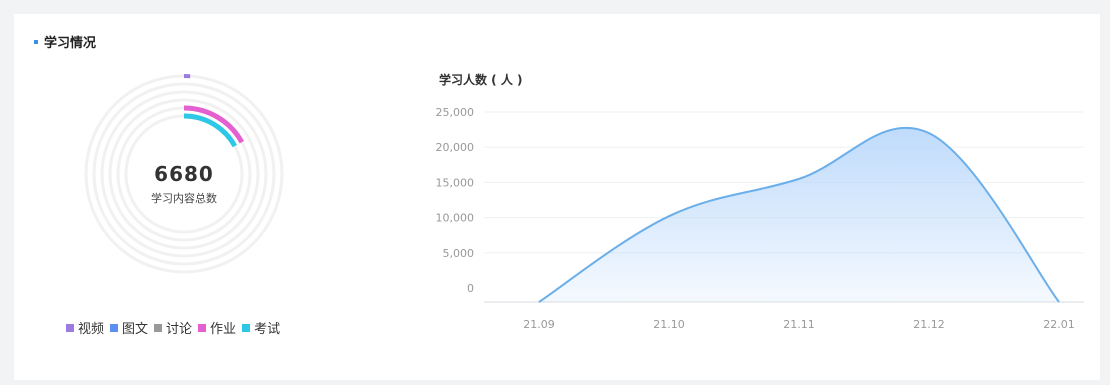 The image size is (1110, 385). I want to click on legend-item: 考试, so click(261, 327).